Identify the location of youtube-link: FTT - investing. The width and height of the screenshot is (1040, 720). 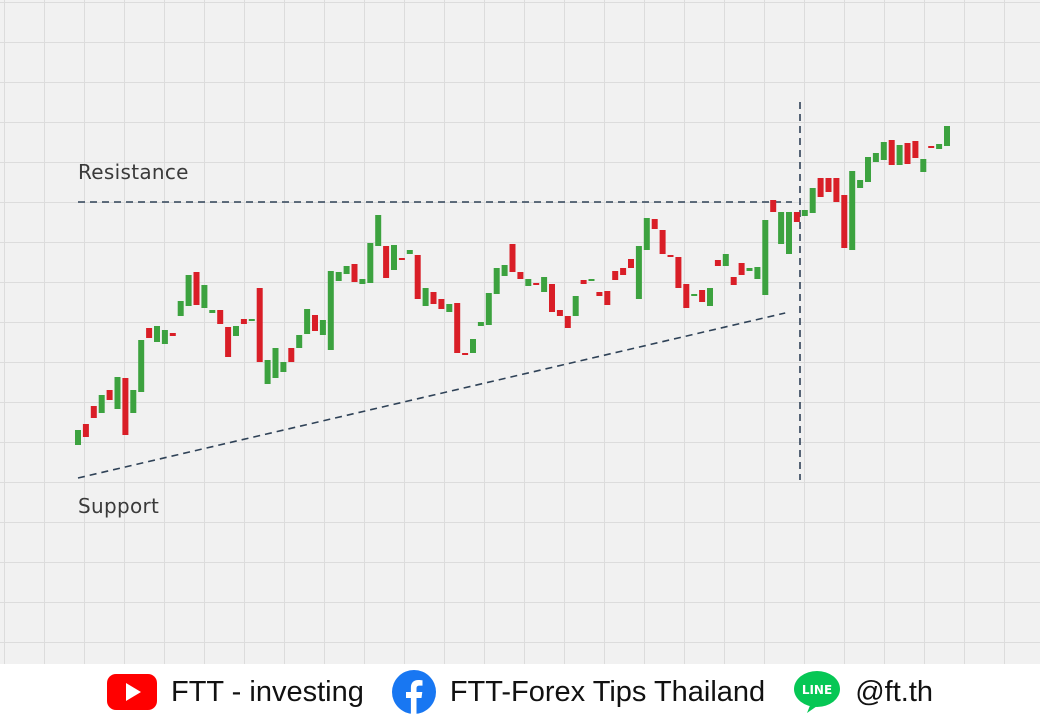
(235, 692).